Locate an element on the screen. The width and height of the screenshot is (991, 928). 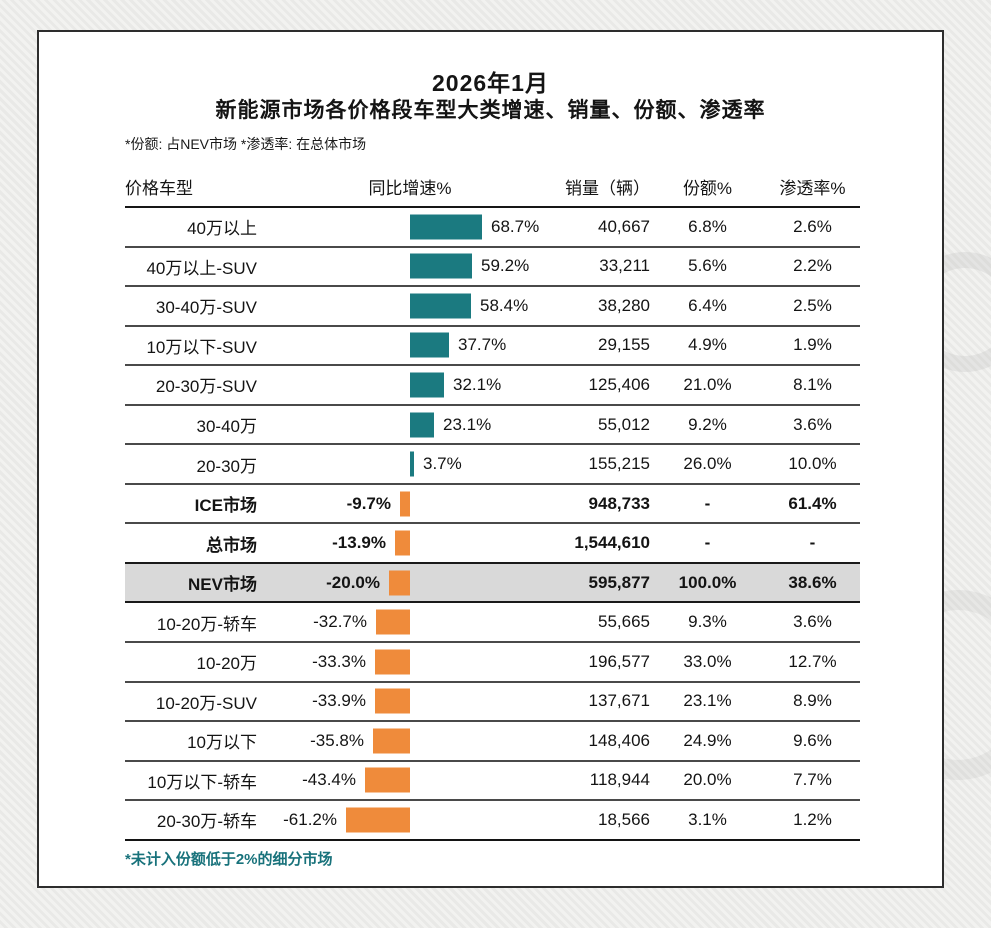
row-label: 10-20万-SUV is located at coordinates (206, 703).